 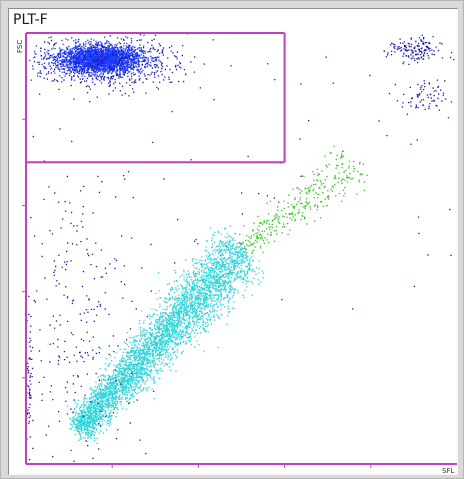 I want to click on cluster-gated-blue-halo, so click(x=118, y=66).